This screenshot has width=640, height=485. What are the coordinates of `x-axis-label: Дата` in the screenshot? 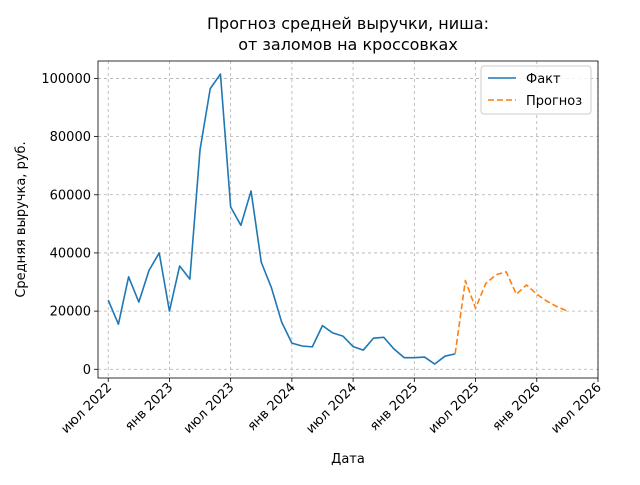 It's located at (348, 459).